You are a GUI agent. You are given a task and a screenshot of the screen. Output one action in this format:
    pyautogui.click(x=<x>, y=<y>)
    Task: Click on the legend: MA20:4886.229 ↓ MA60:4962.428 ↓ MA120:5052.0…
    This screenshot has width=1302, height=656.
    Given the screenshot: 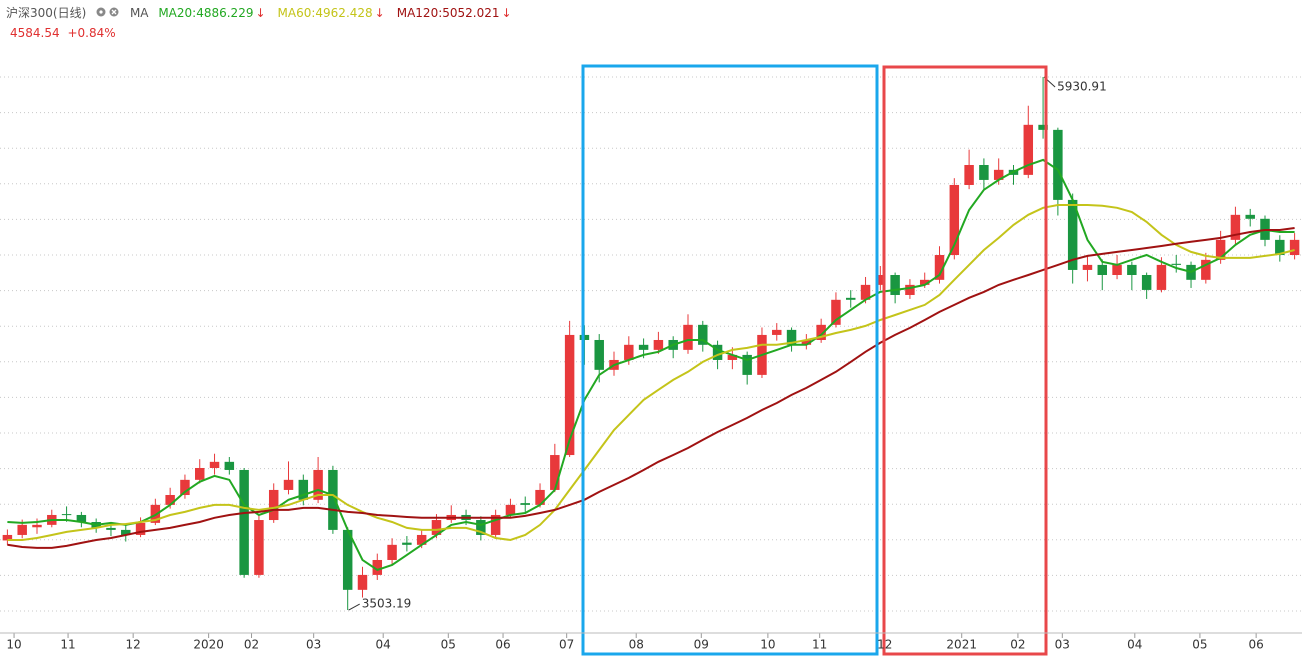 What is the action you would take?
    pyautogui.click(x=340, y=13)
    